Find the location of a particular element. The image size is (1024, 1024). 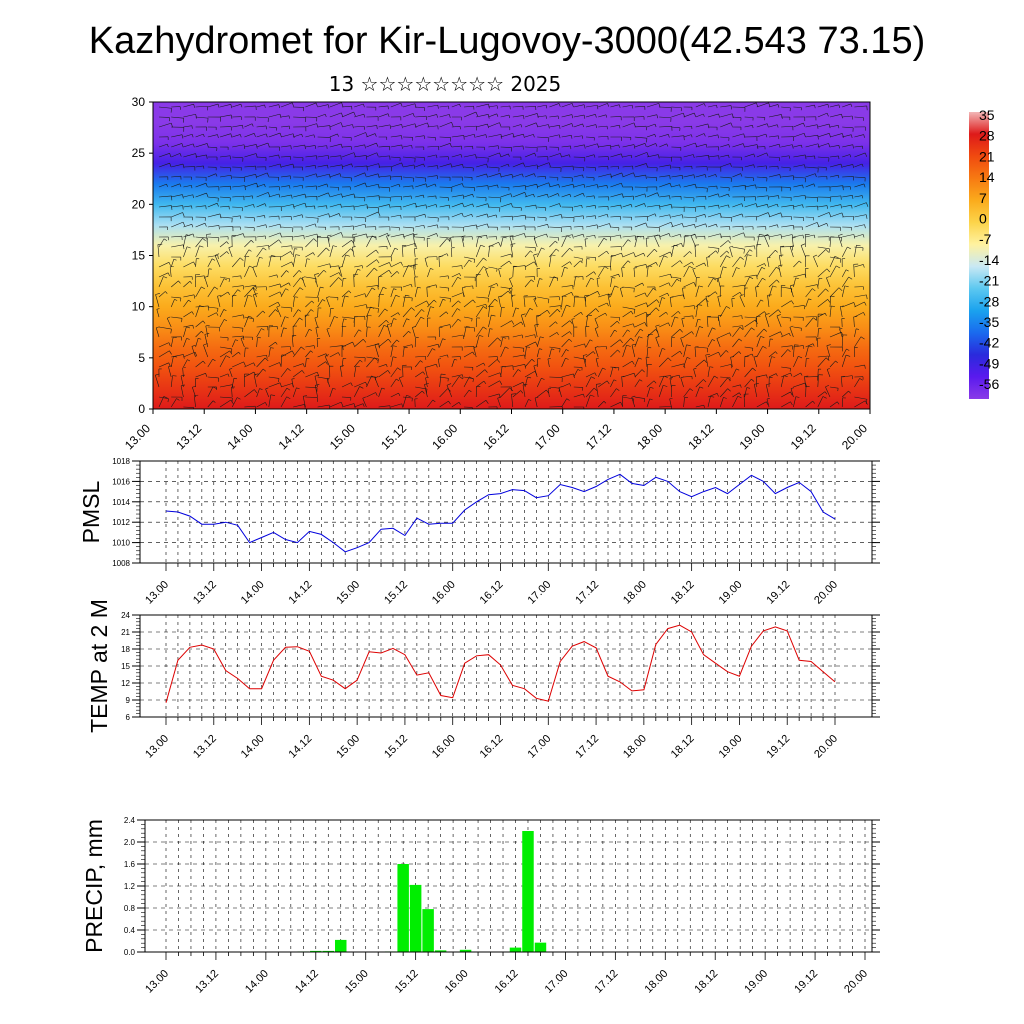

x-tick-label: 17.12 is located at coordinates (587, 593).